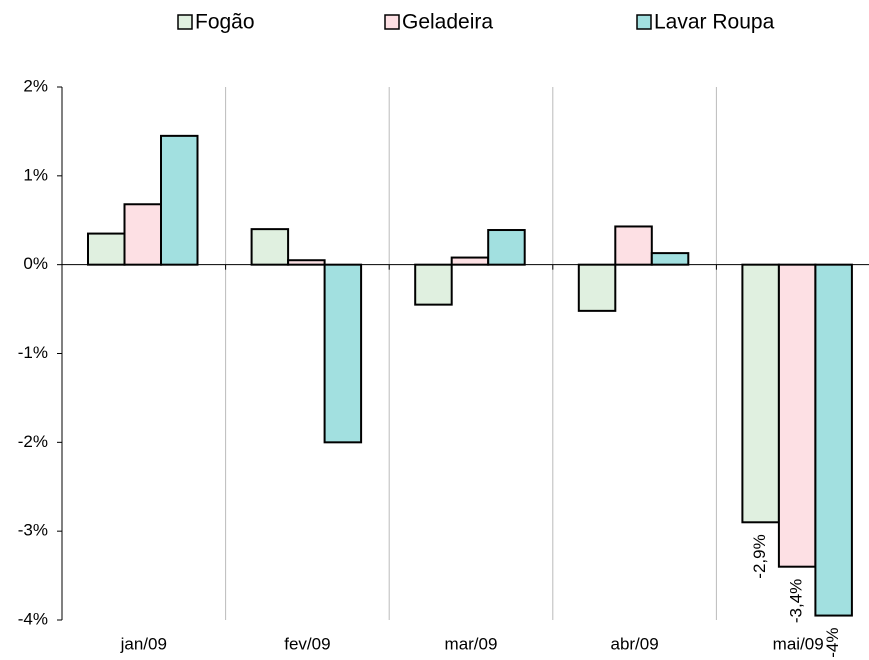  What do you see at coordinates (33, 441) in the screenshot?
I see `y-tick-label: -2%` at bounding box center [33, 441].